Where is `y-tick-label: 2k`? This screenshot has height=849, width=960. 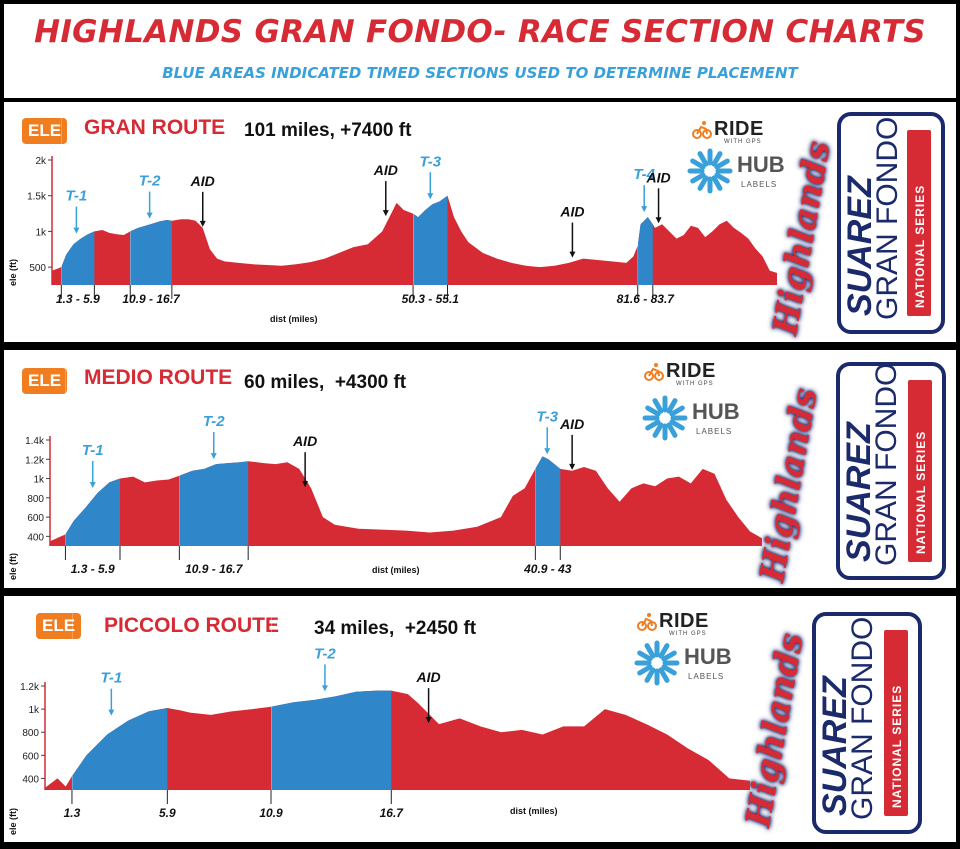 y-tick-label: 2k is located at coordinates (41, 161).